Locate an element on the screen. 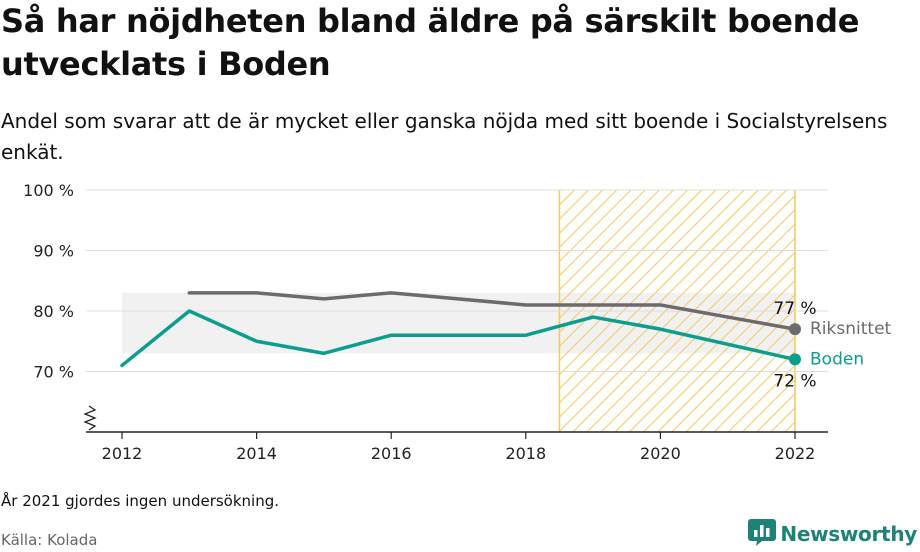  boden-end-value: 72 % is located at coordinates (794, 381).